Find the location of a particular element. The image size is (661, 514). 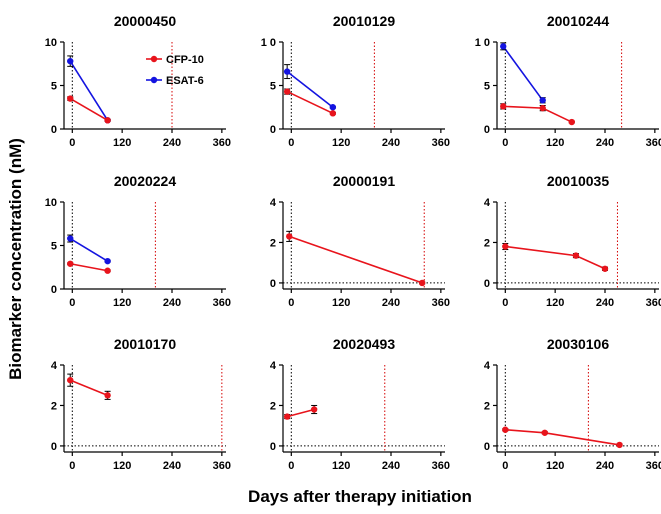

panel-20020224: 20020224 0 5 10 0 120 240 360 is located at coordinates (138, 241).